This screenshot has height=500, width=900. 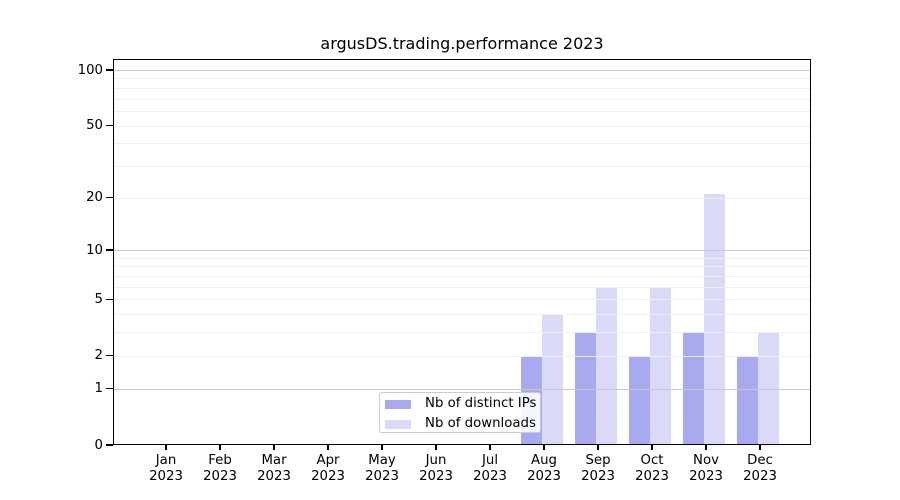 What do you see at coordinates (98, 299) in the screenshot?
I see `y-tick-label-5: 5` at bounding box center [98, 299].